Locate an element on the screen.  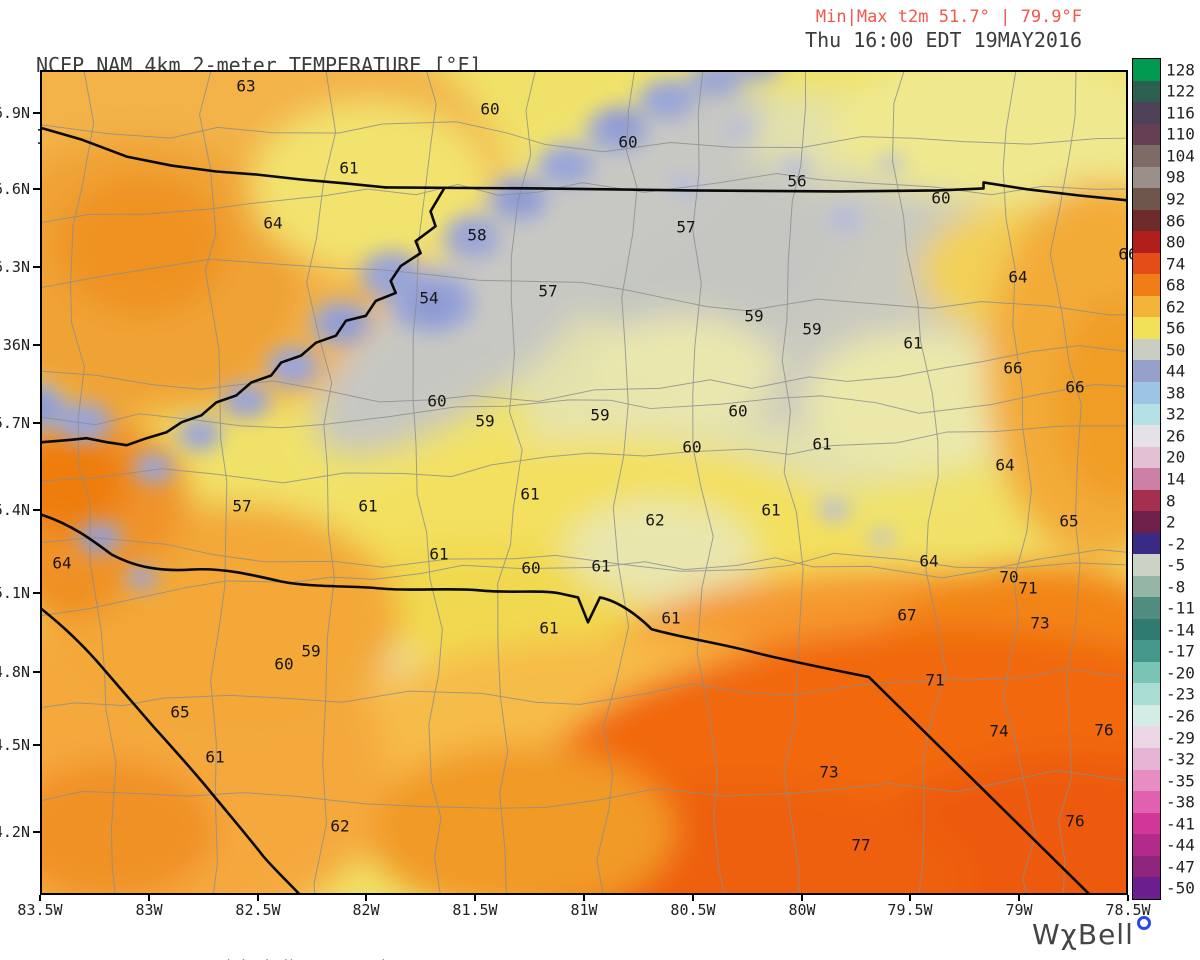
wxbell-logo-text: WχBell is located at coordinates (1083, 934).